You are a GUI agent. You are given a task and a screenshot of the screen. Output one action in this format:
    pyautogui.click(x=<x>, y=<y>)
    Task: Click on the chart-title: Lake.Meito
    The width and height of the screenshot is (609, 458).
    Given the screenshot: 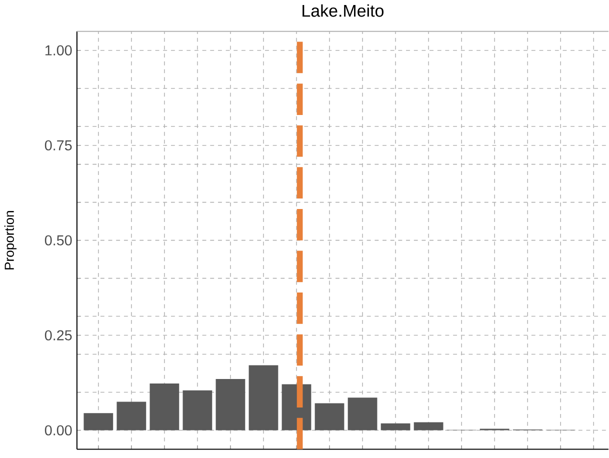 What is the action you would take?
    pyautogui.click(x=343, y=10)
    